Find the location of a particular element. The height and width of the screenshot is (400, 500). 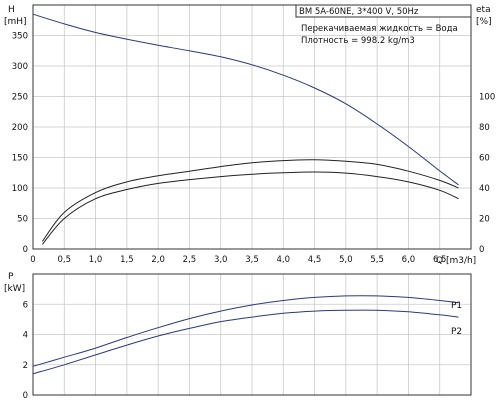

chart-title: BM 5A-60NE, 3*400 V, 50Hz is located at coordinates (359, 12).